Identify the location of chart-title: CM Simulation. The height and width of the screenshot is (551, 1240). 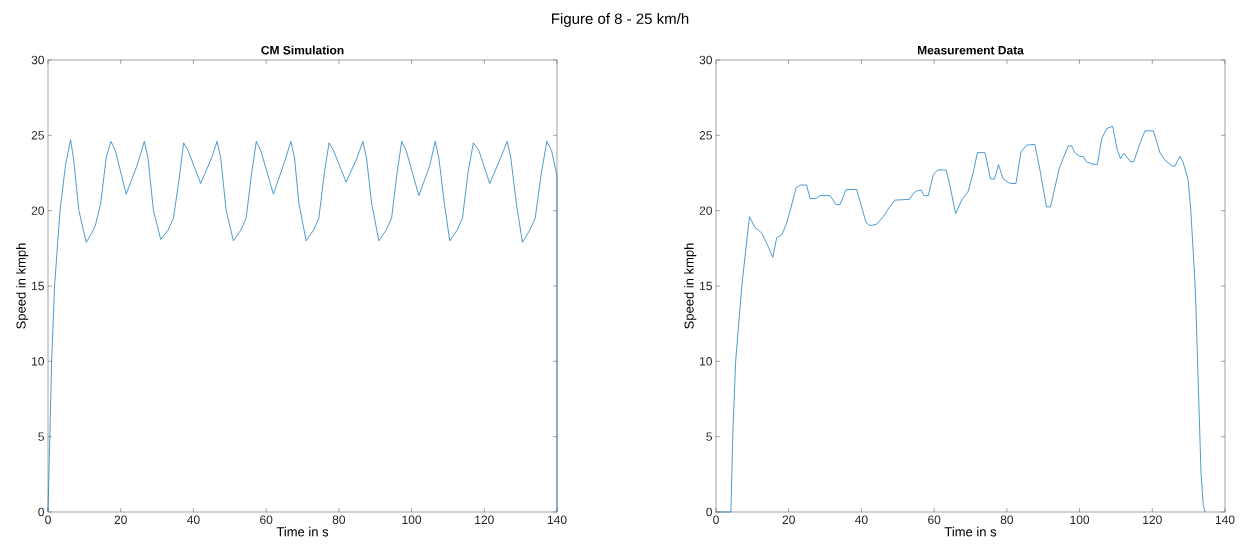
(302, 50).